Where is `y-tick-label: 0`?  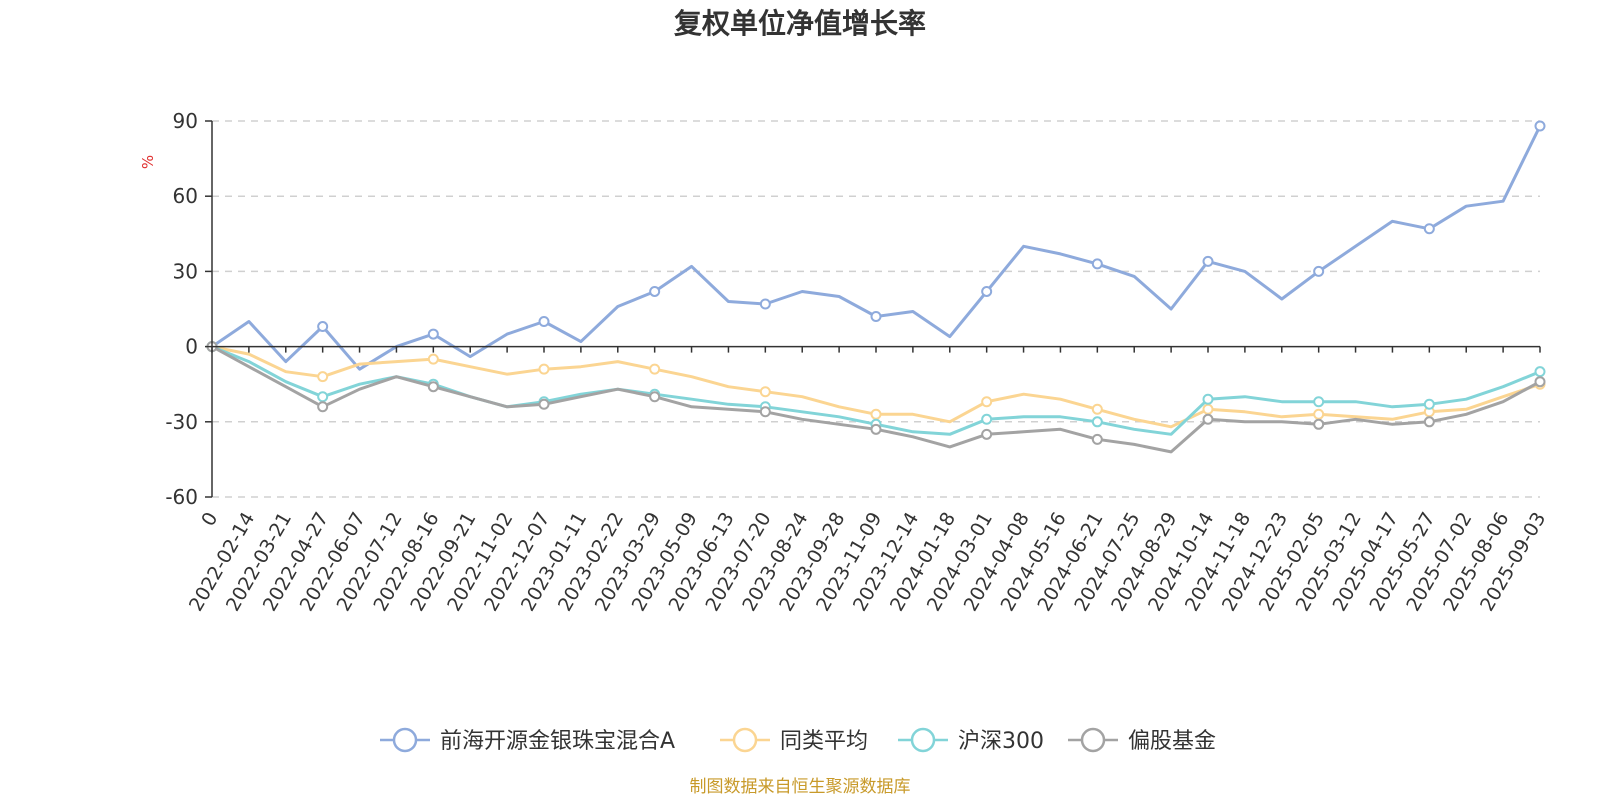
y-tick-label: 0 is located at coordinates (191, 347).